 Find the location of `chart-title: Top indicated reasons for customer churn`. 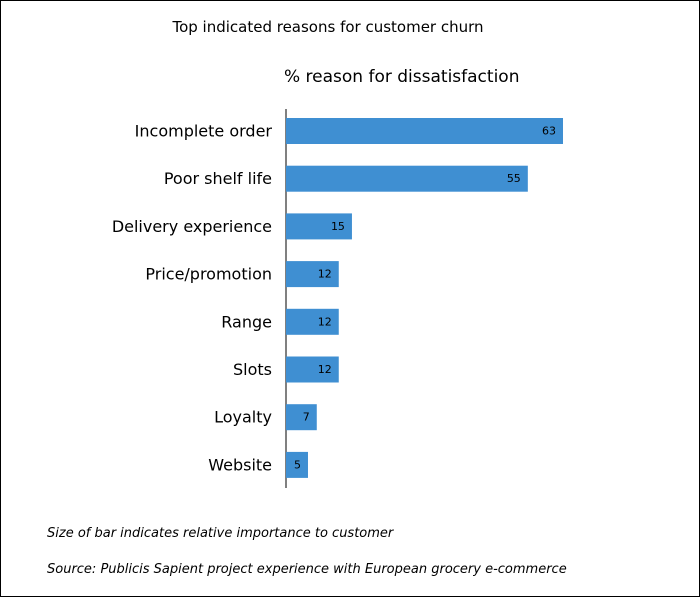

chart-title: Top indicated reasons for customer churn is located at coordinates (328, 27).